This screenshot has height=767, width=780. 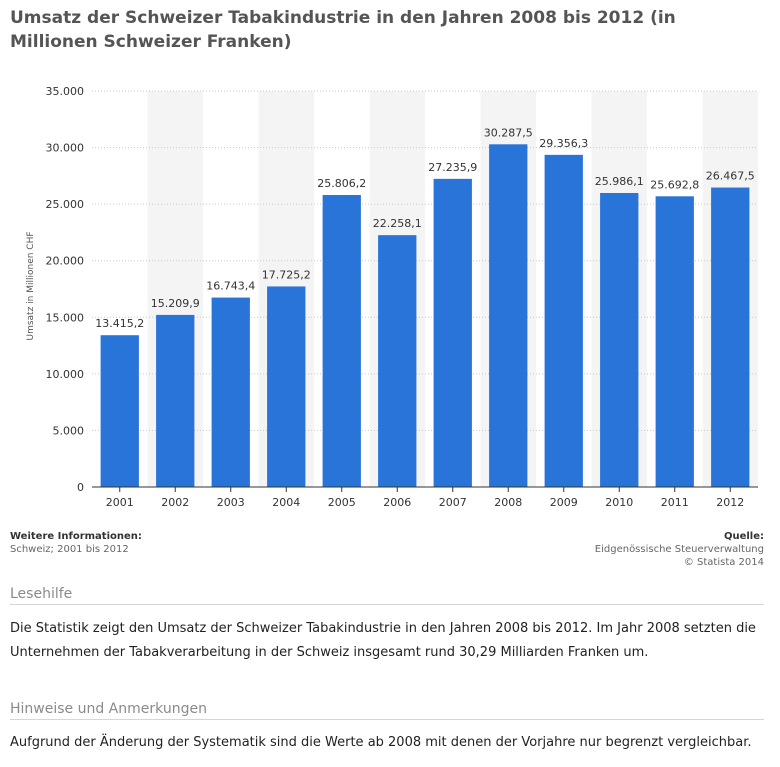 I want to click on data-label: 25.692,8, so click(x=674, y=184).